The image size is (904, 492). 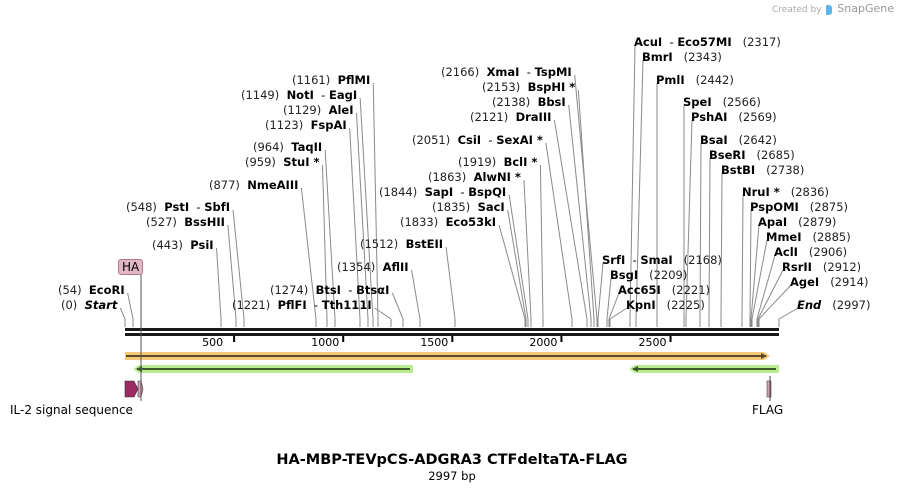 What do you see at coordinates (331, 80) in the screenshot?
I see `enzyme-site-label: (1161) PflMI` at bounding box center [331, 80].